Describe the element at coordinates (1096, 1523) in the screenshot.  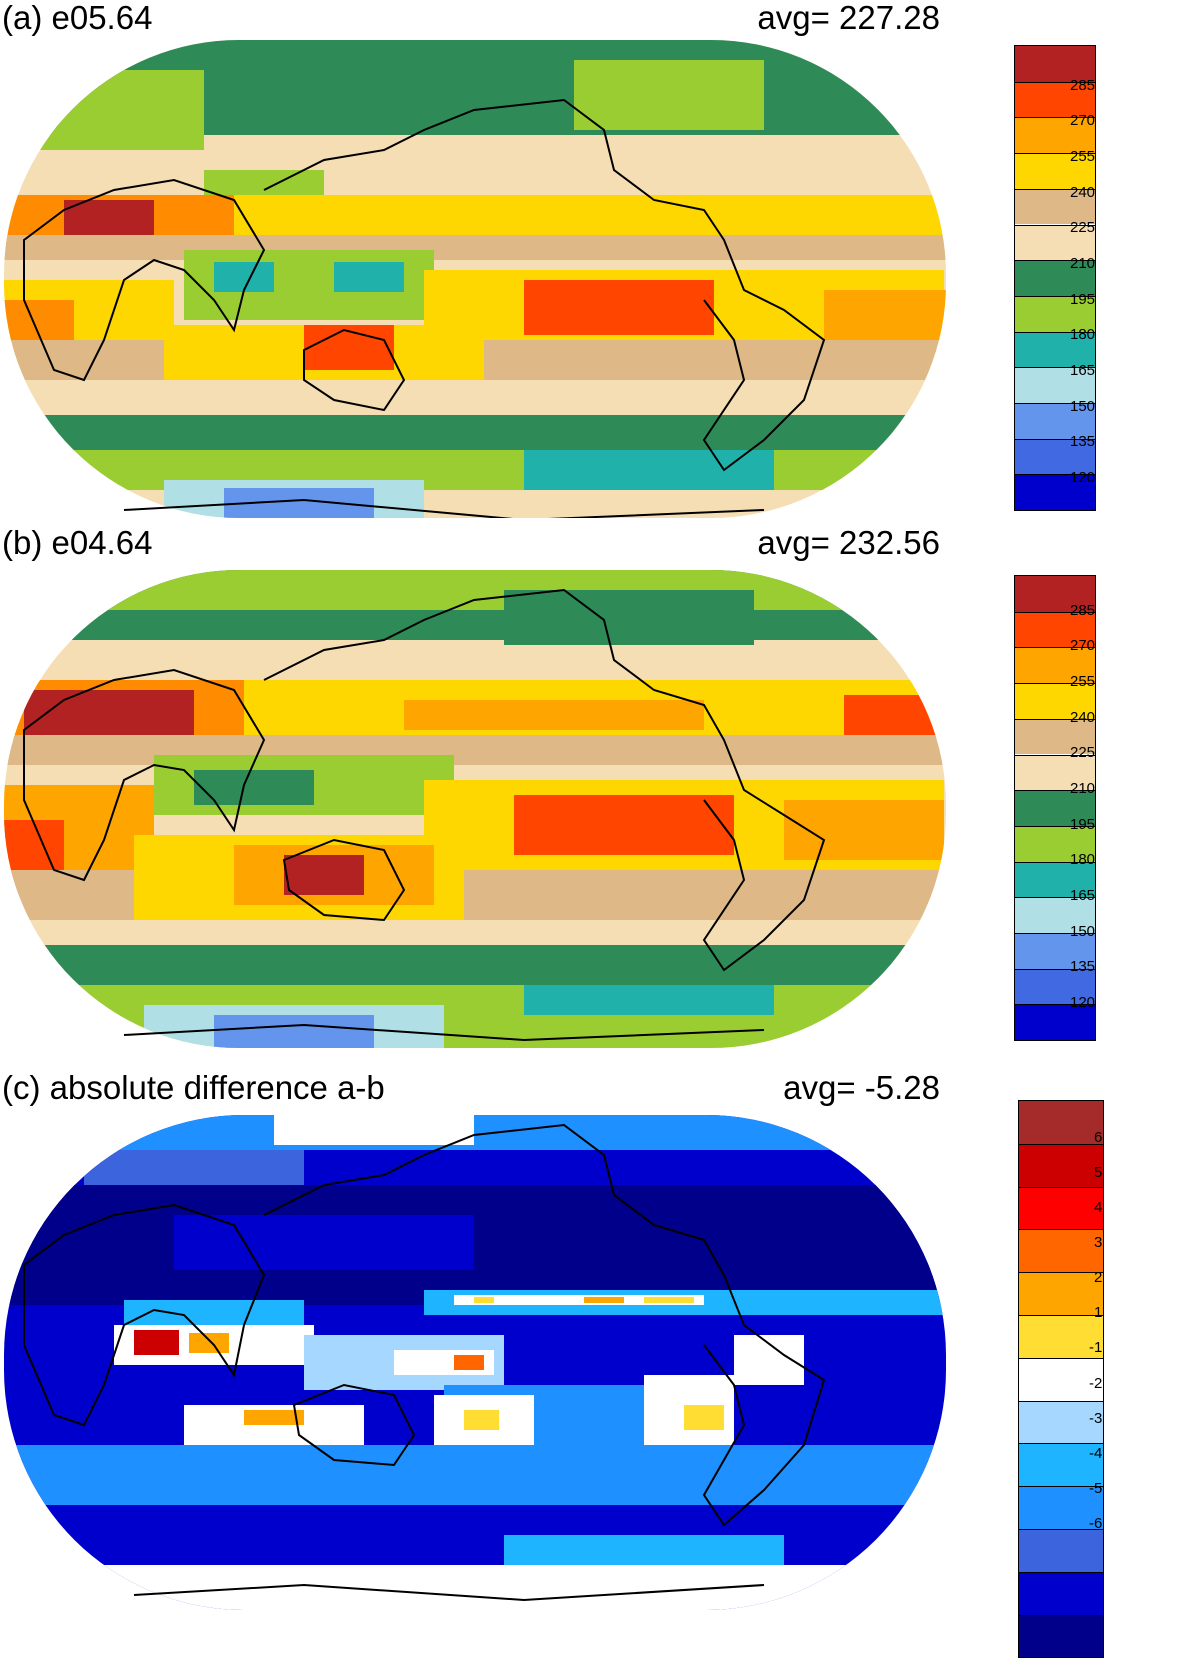
I see `colorbar-label: -6` at that location.